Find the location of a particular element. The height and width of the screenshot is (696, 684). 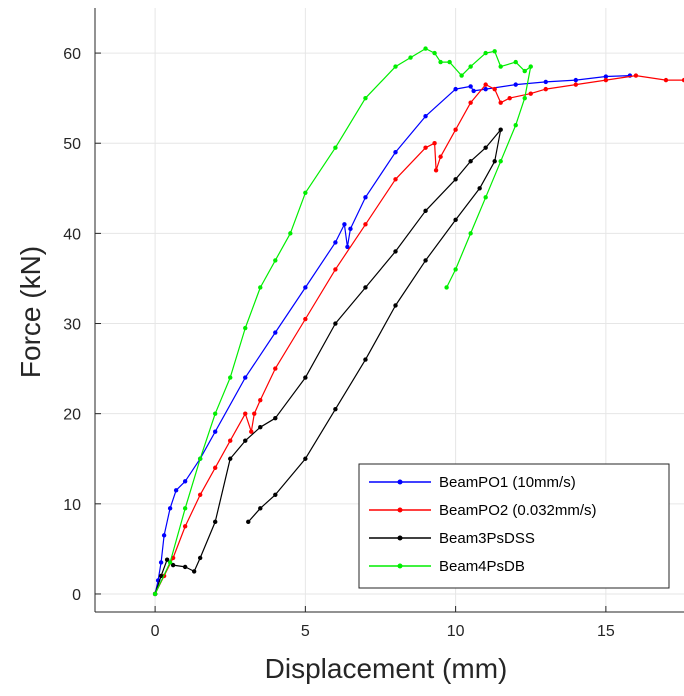

x-axis-label: Displacement (mm) is located at coordinates (386, 668).